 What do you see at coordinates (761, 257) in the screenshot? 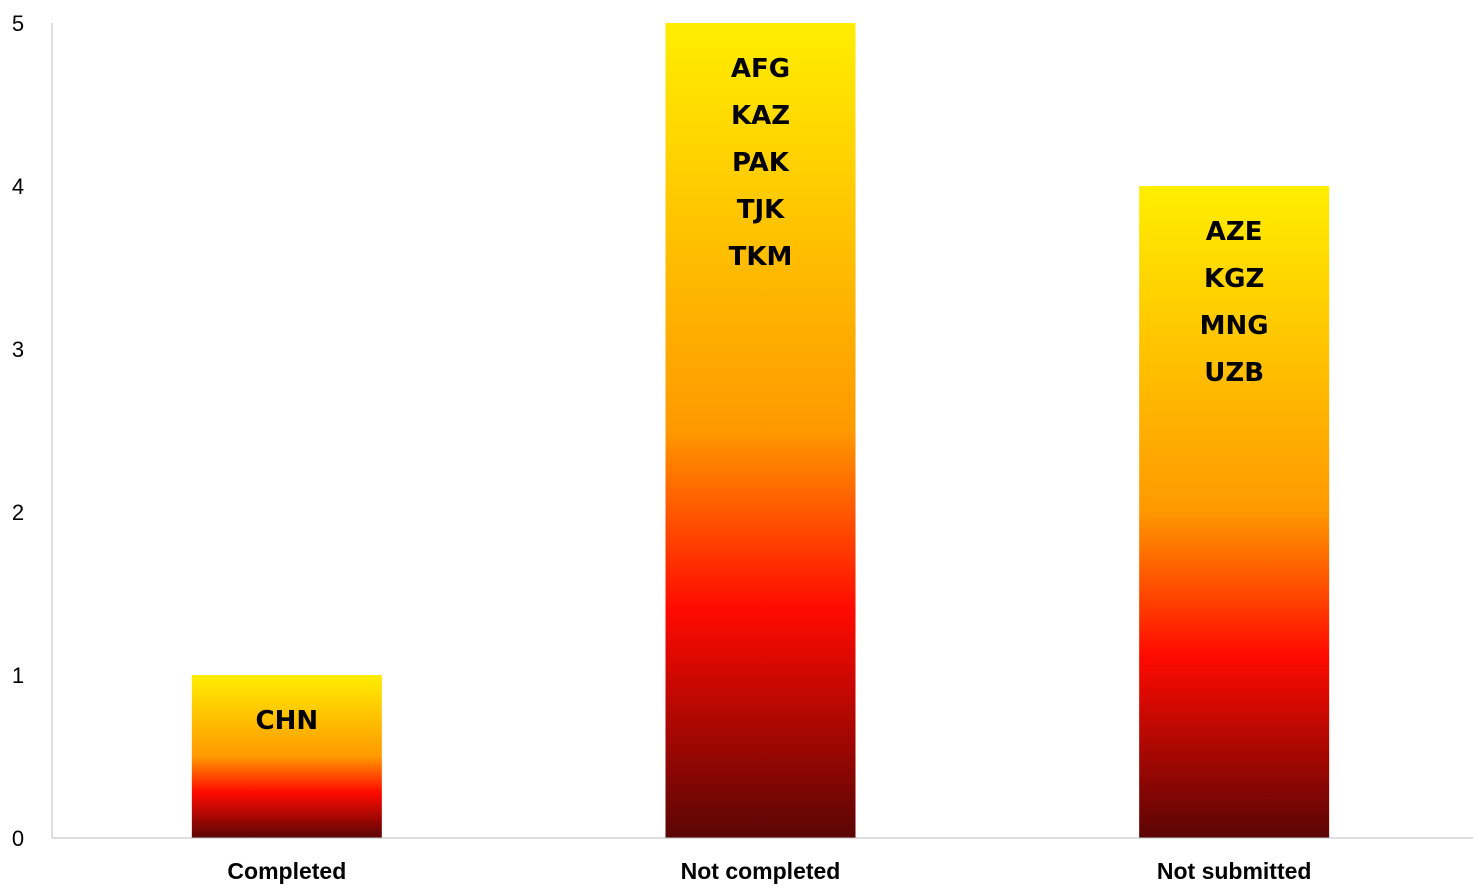
I see `bar-data-label: TKM` at bounding box center [761, 257].